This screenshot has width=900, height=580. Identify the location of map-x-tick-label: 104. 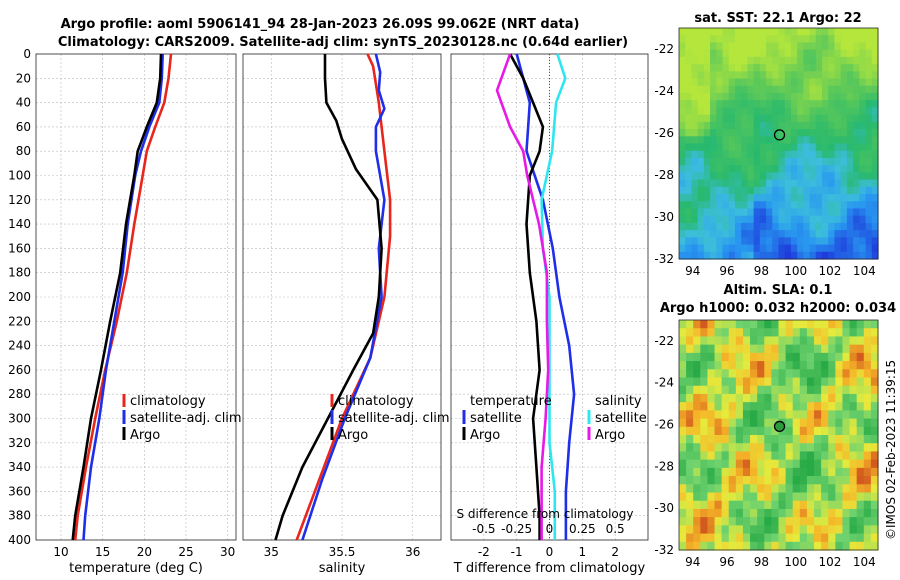
(864, 562).